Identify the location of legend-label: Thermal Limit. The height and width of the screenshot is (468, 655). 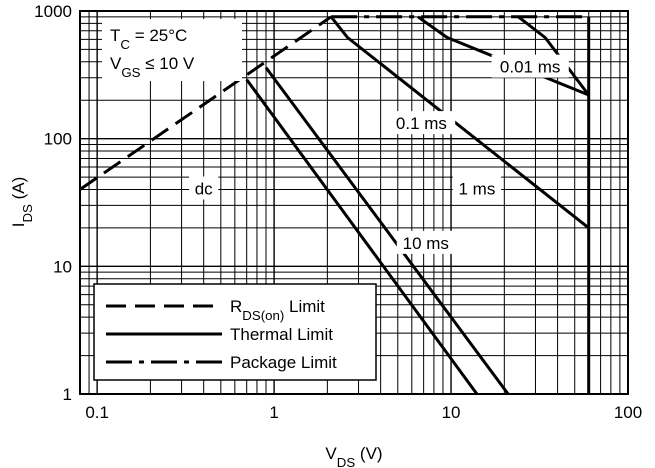
(281, 334).